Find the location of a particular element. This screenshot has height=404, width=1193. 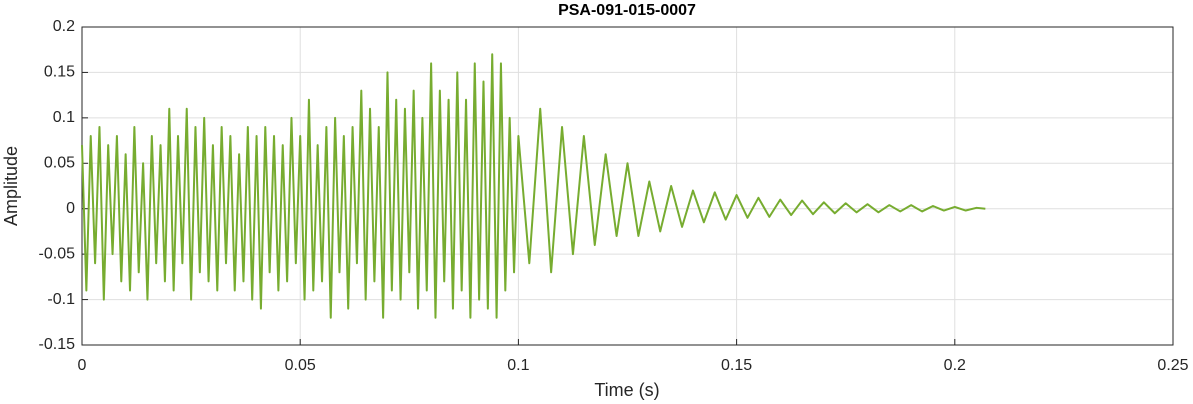

y-tick-label: 0.15 is located at coordinates (59, 72).